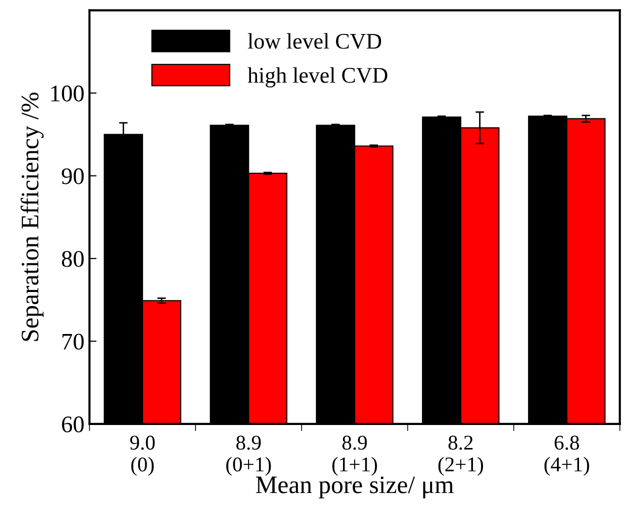 The height and width of the screenshot is (517, 639). What do you see at coordinates (73, 176) in the screenshot?
I see `y-tick-label: 90` at bounding box center [73, 176].